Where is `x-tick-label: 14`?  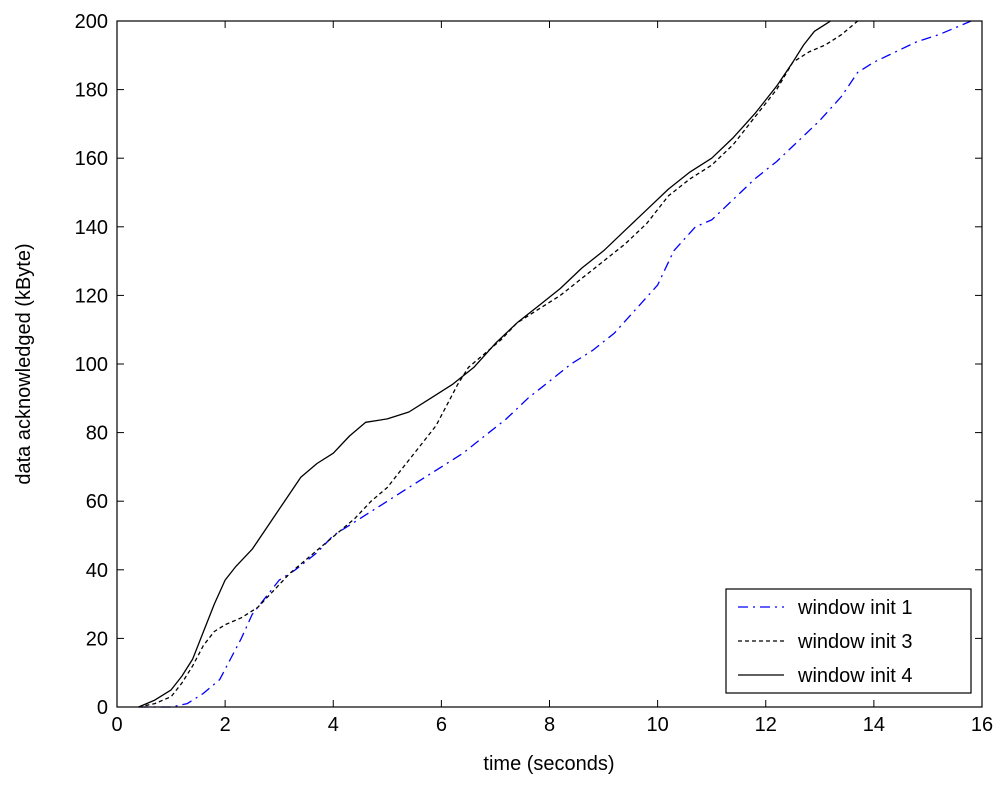
x-tick-label: 14 is located at coordinates (874, 725).